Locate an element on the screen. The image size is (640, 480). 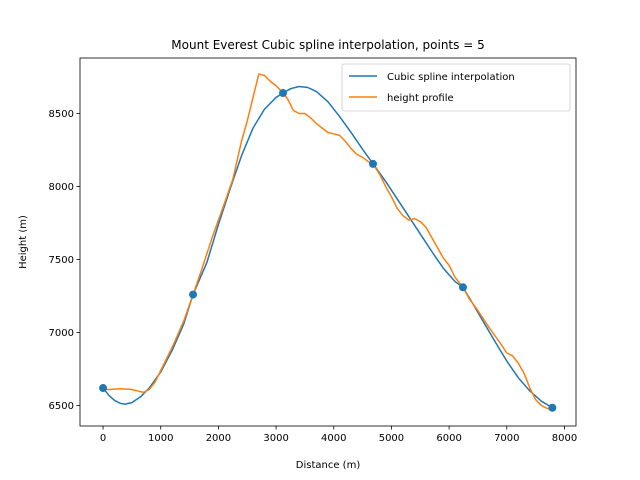
x-tick-label: 1000 is located at coordinates (160, 438).